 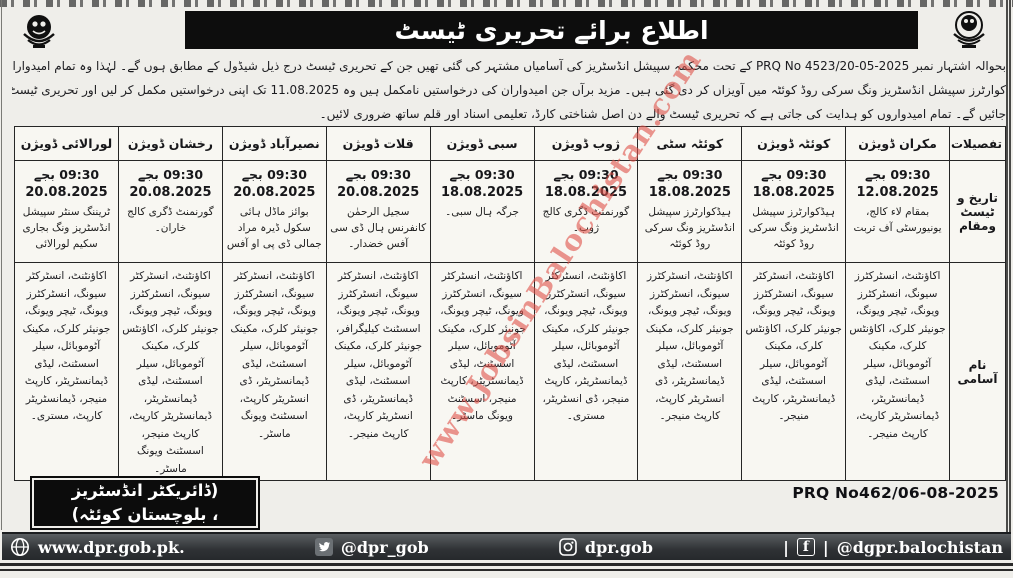 I want to click on ad-title-banner: اطلاع برائے تحریری ٹیسٹ, so click(x=551, y=30).